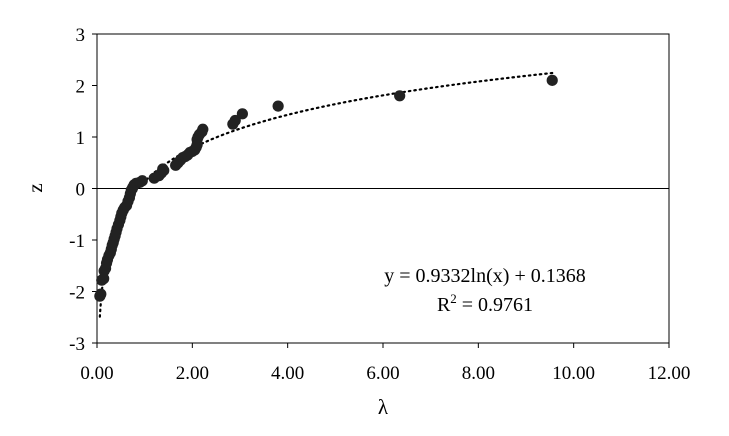  I want to click on y-tick-labels: -3 -2 -1 0 1 2 3, so click(77, 190).